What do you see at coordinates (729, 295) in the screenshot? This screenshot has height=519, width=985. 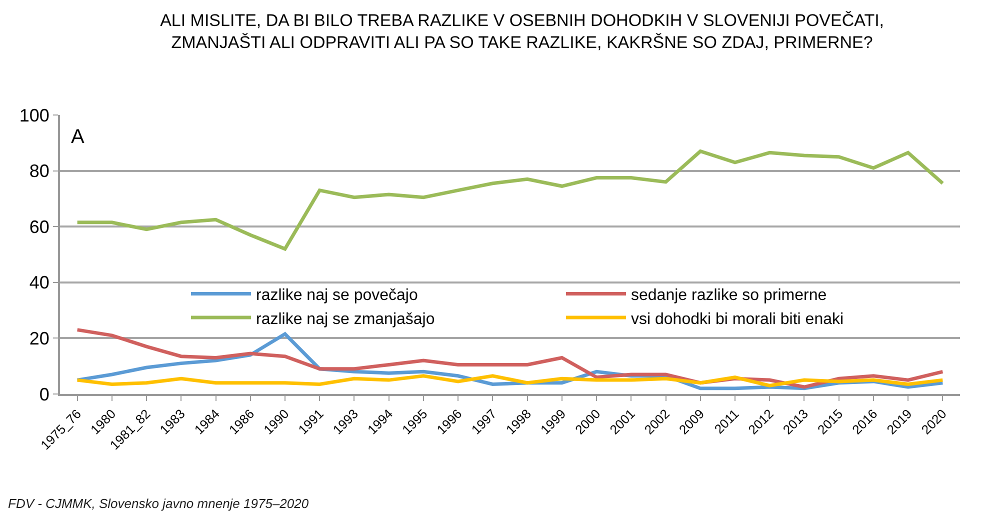 I see `legend-label: sedanje razlike so primerne` at bounding box center [729, 295].